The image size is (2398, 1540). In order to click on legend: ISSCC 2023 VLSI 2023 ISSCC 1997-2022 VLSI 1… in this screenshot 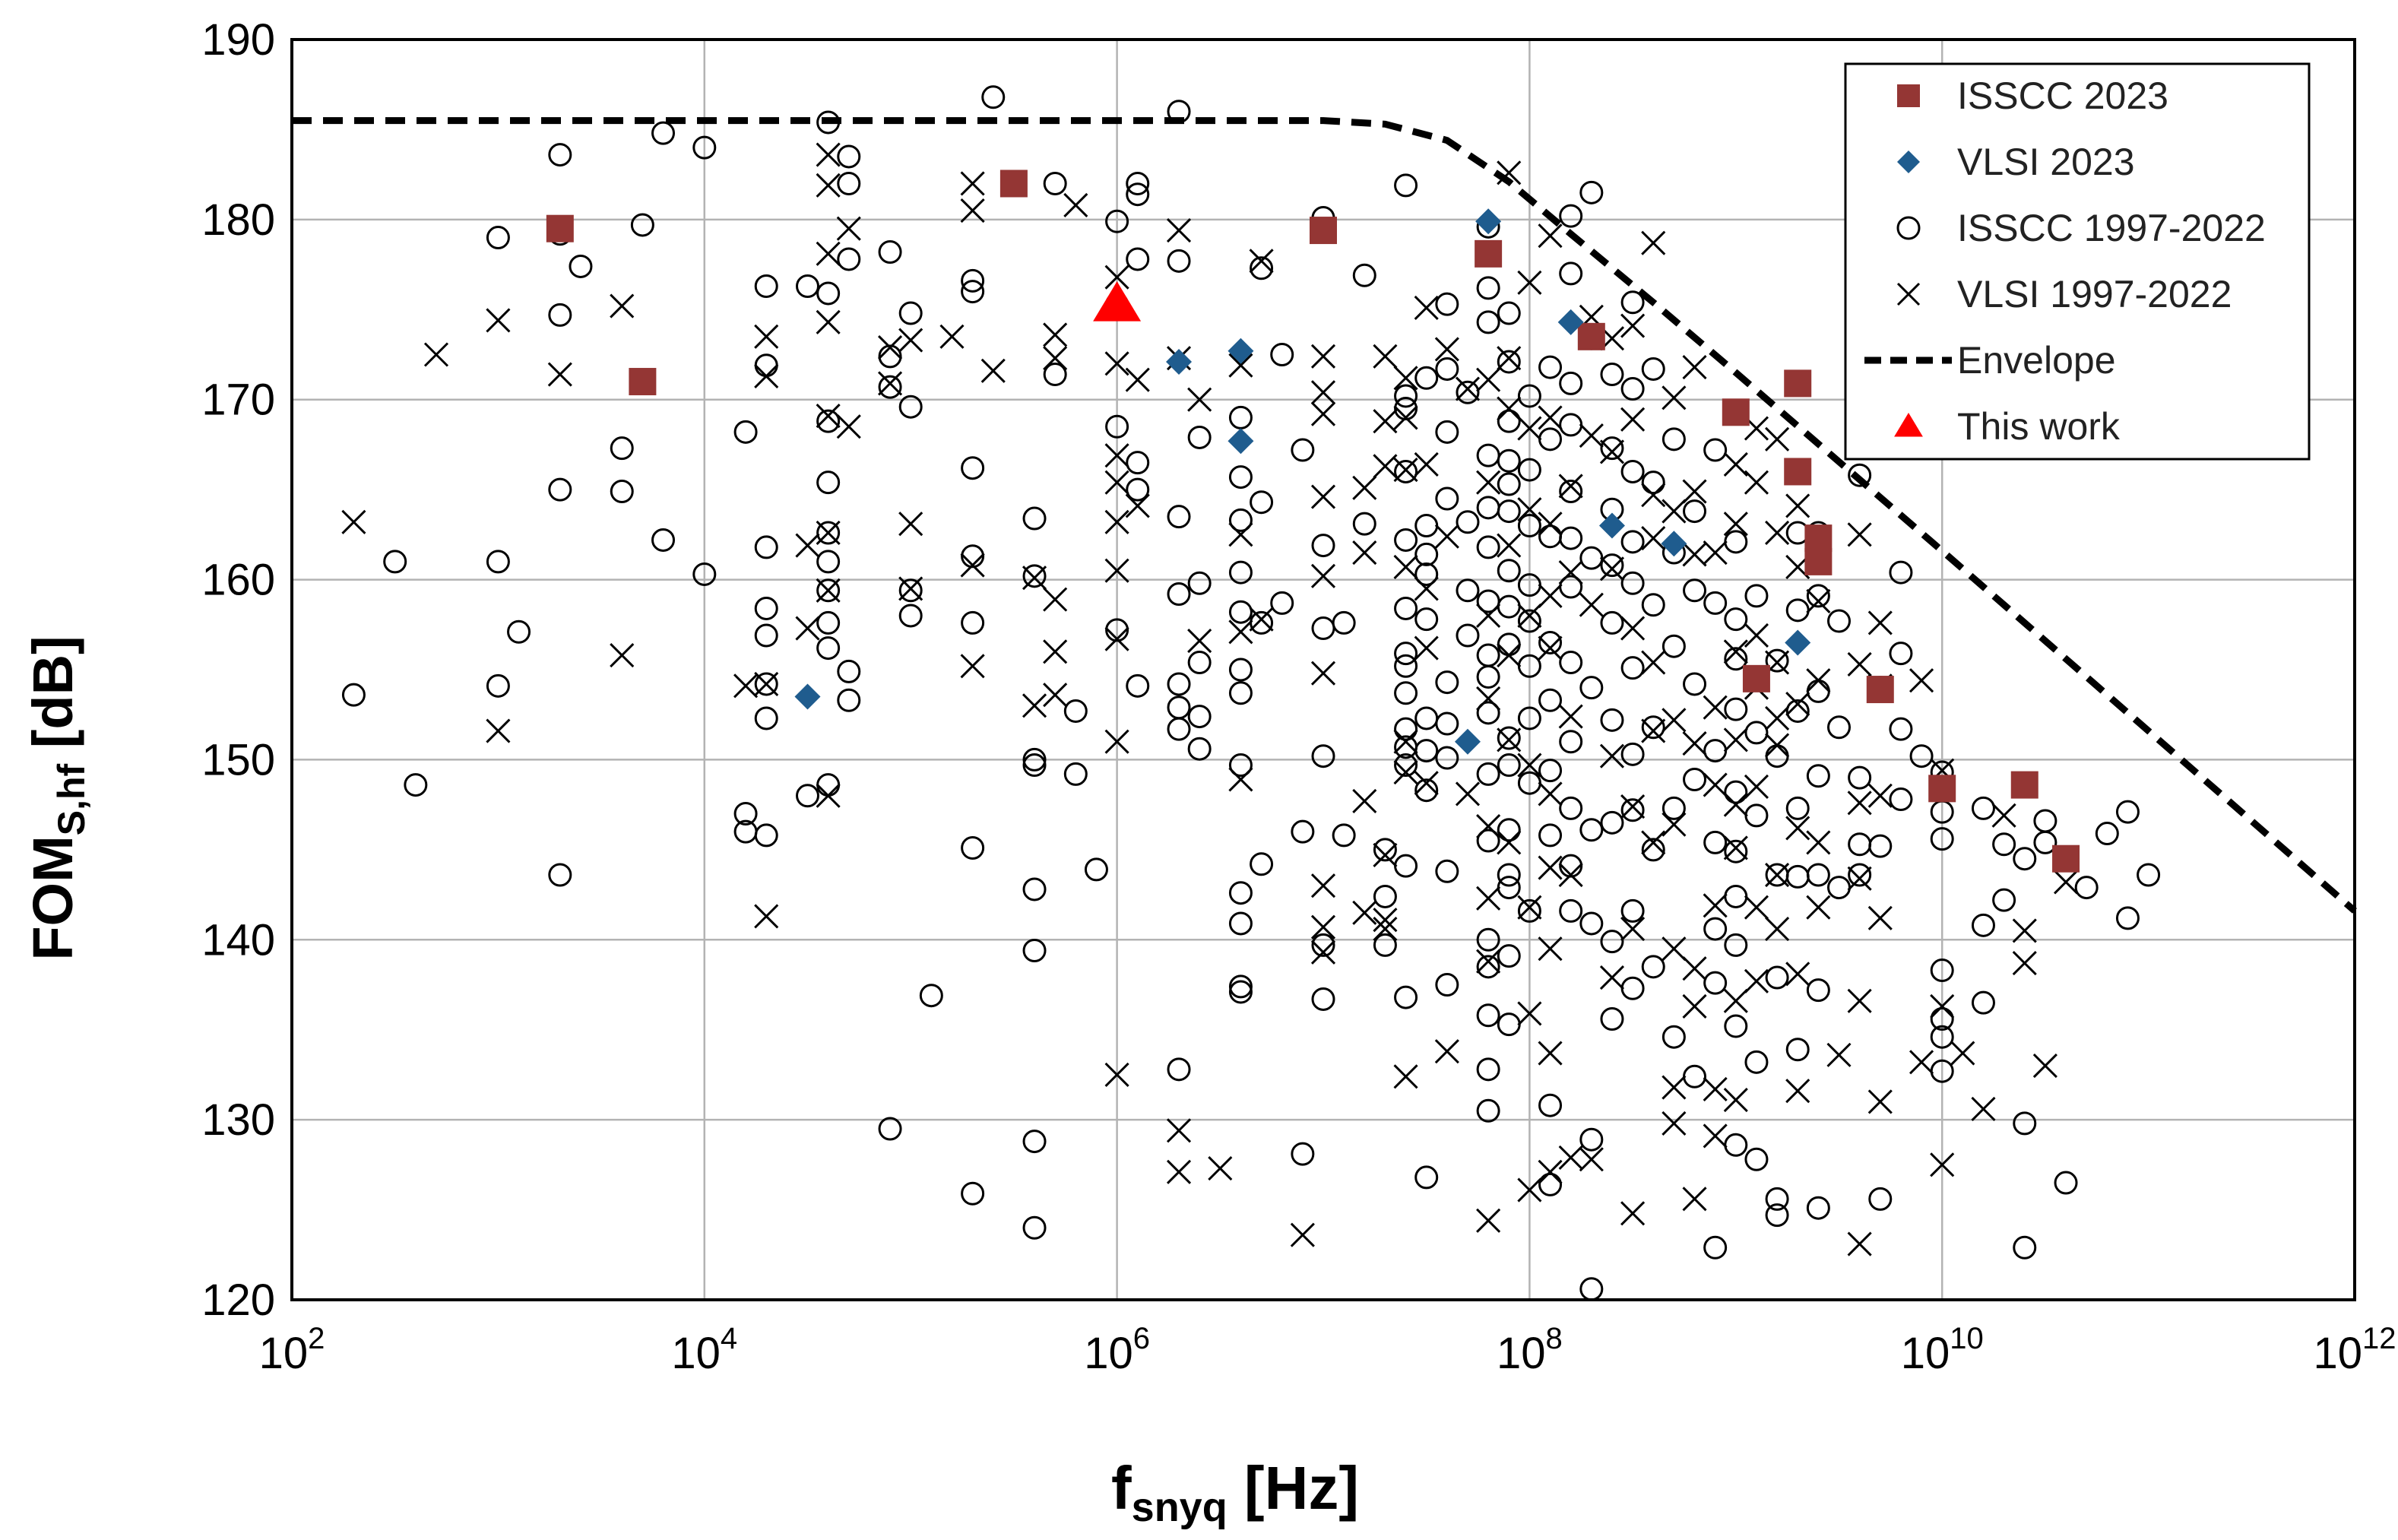, I will do `click(2077, 261)`.